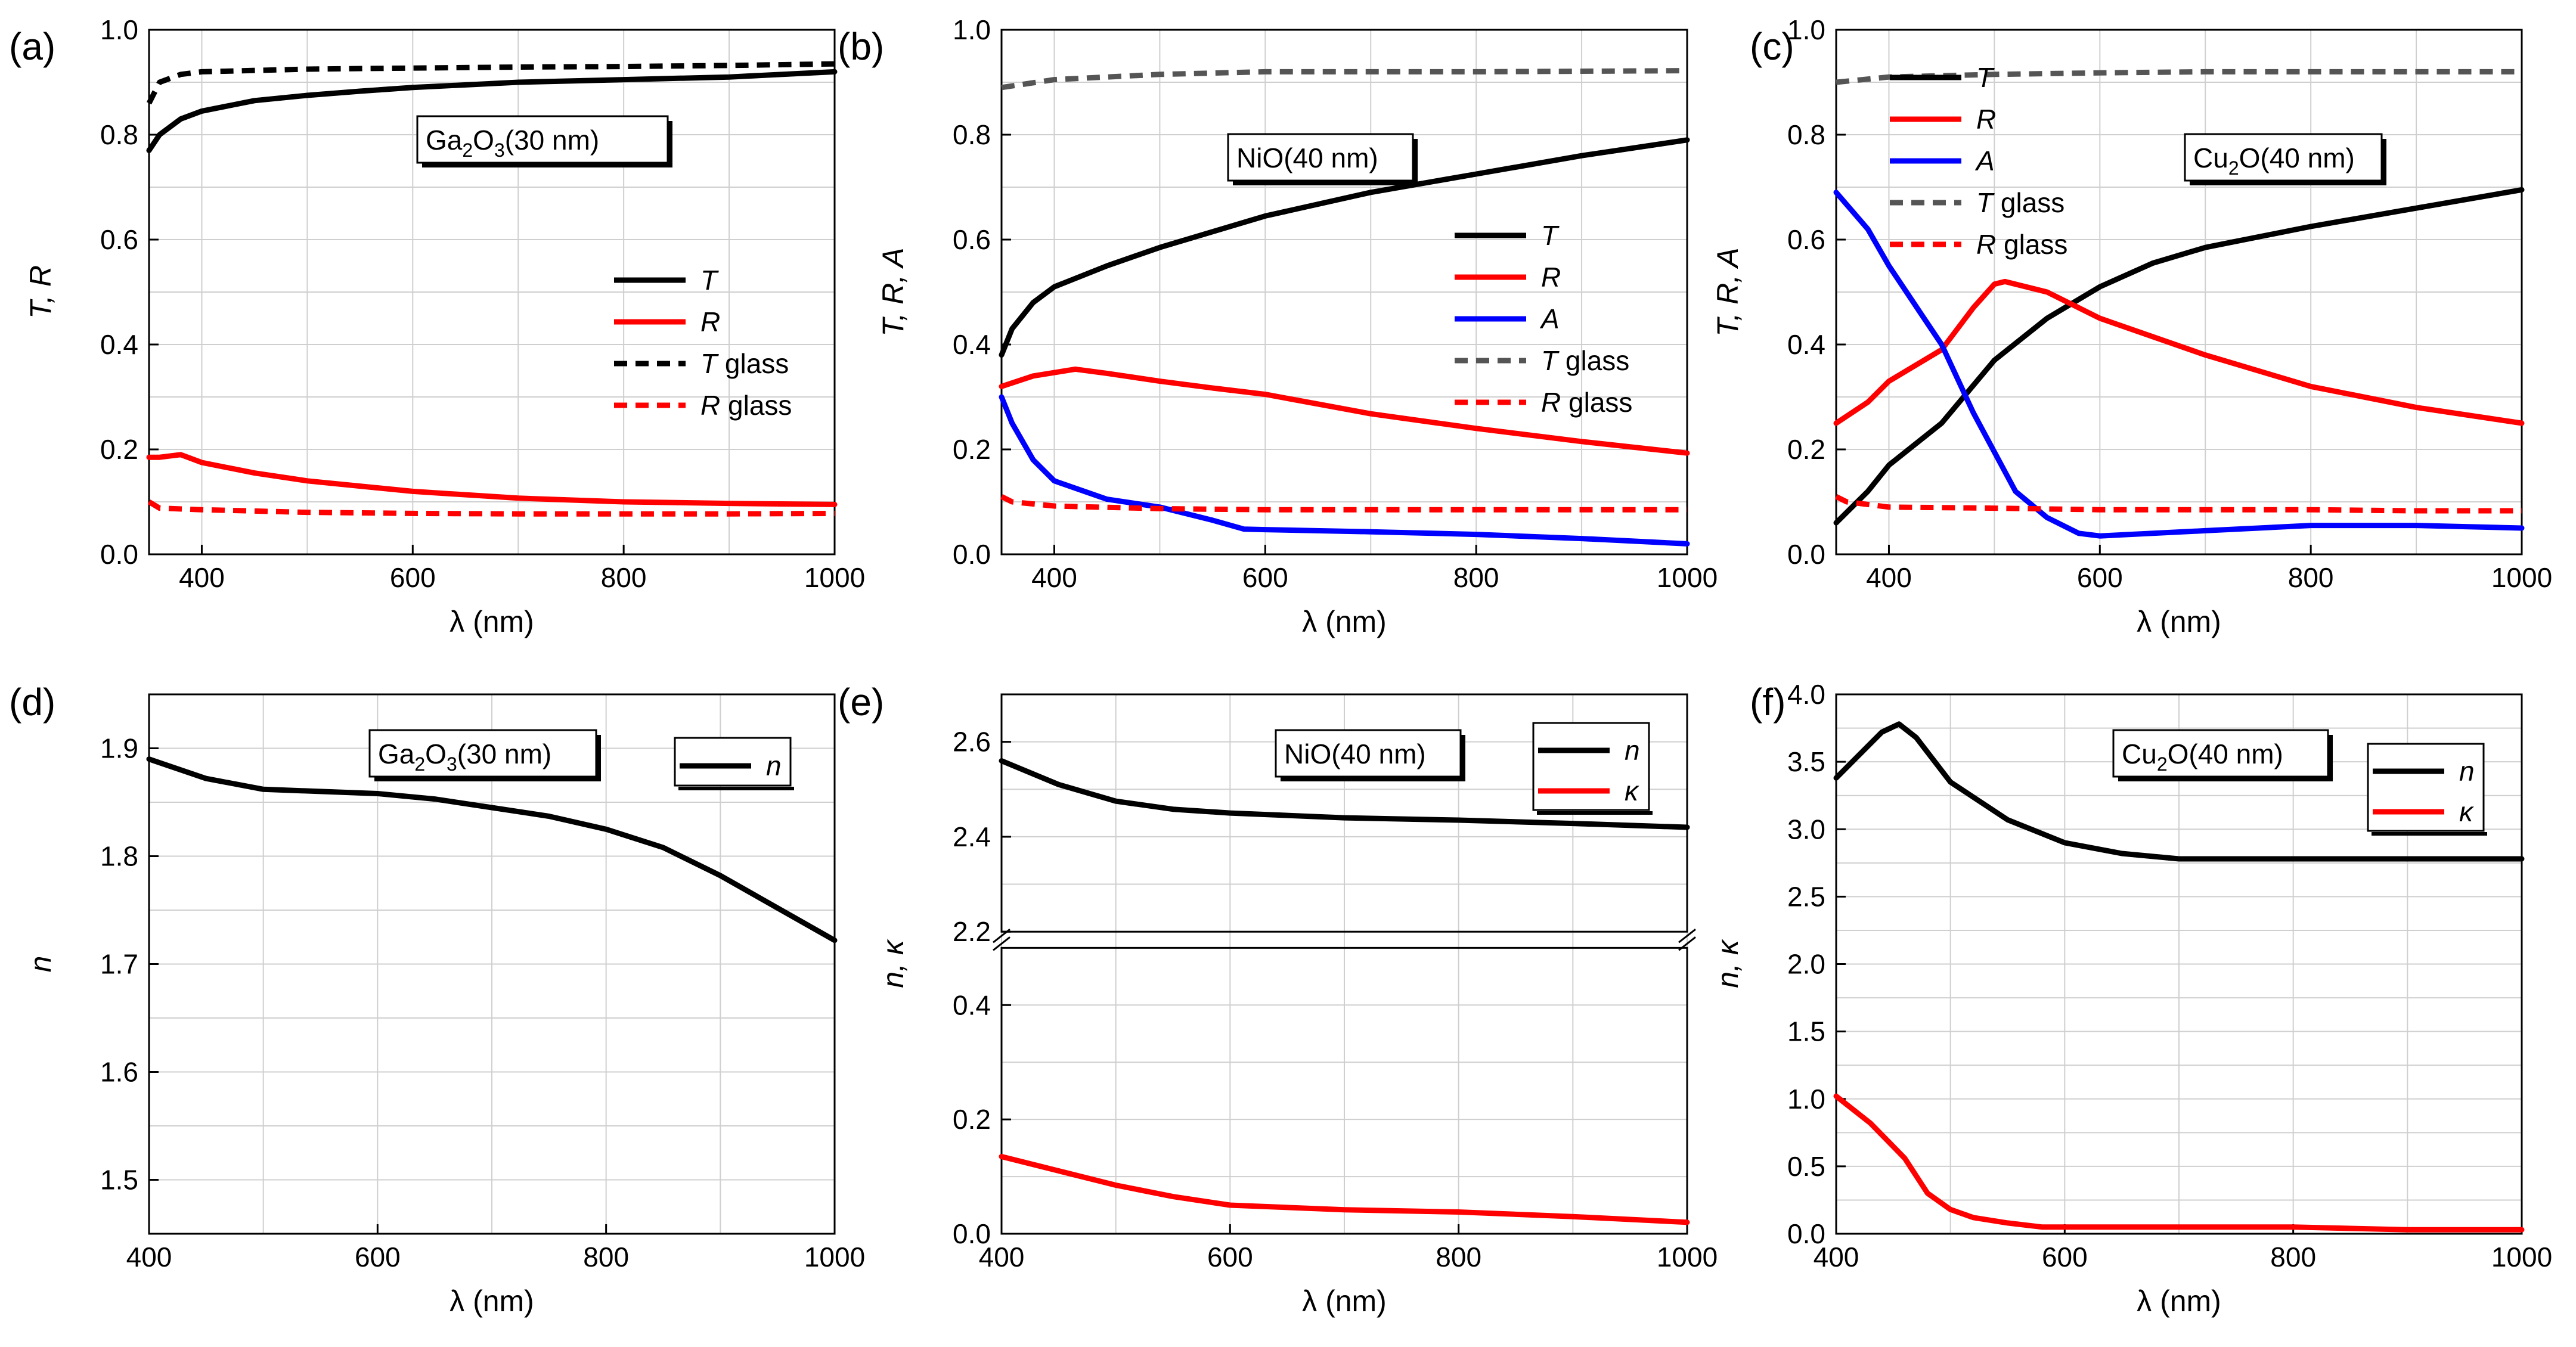  Describe the element at coordinates (2179, 1163) in the screenshot. I see `series-line-κ` at that location.